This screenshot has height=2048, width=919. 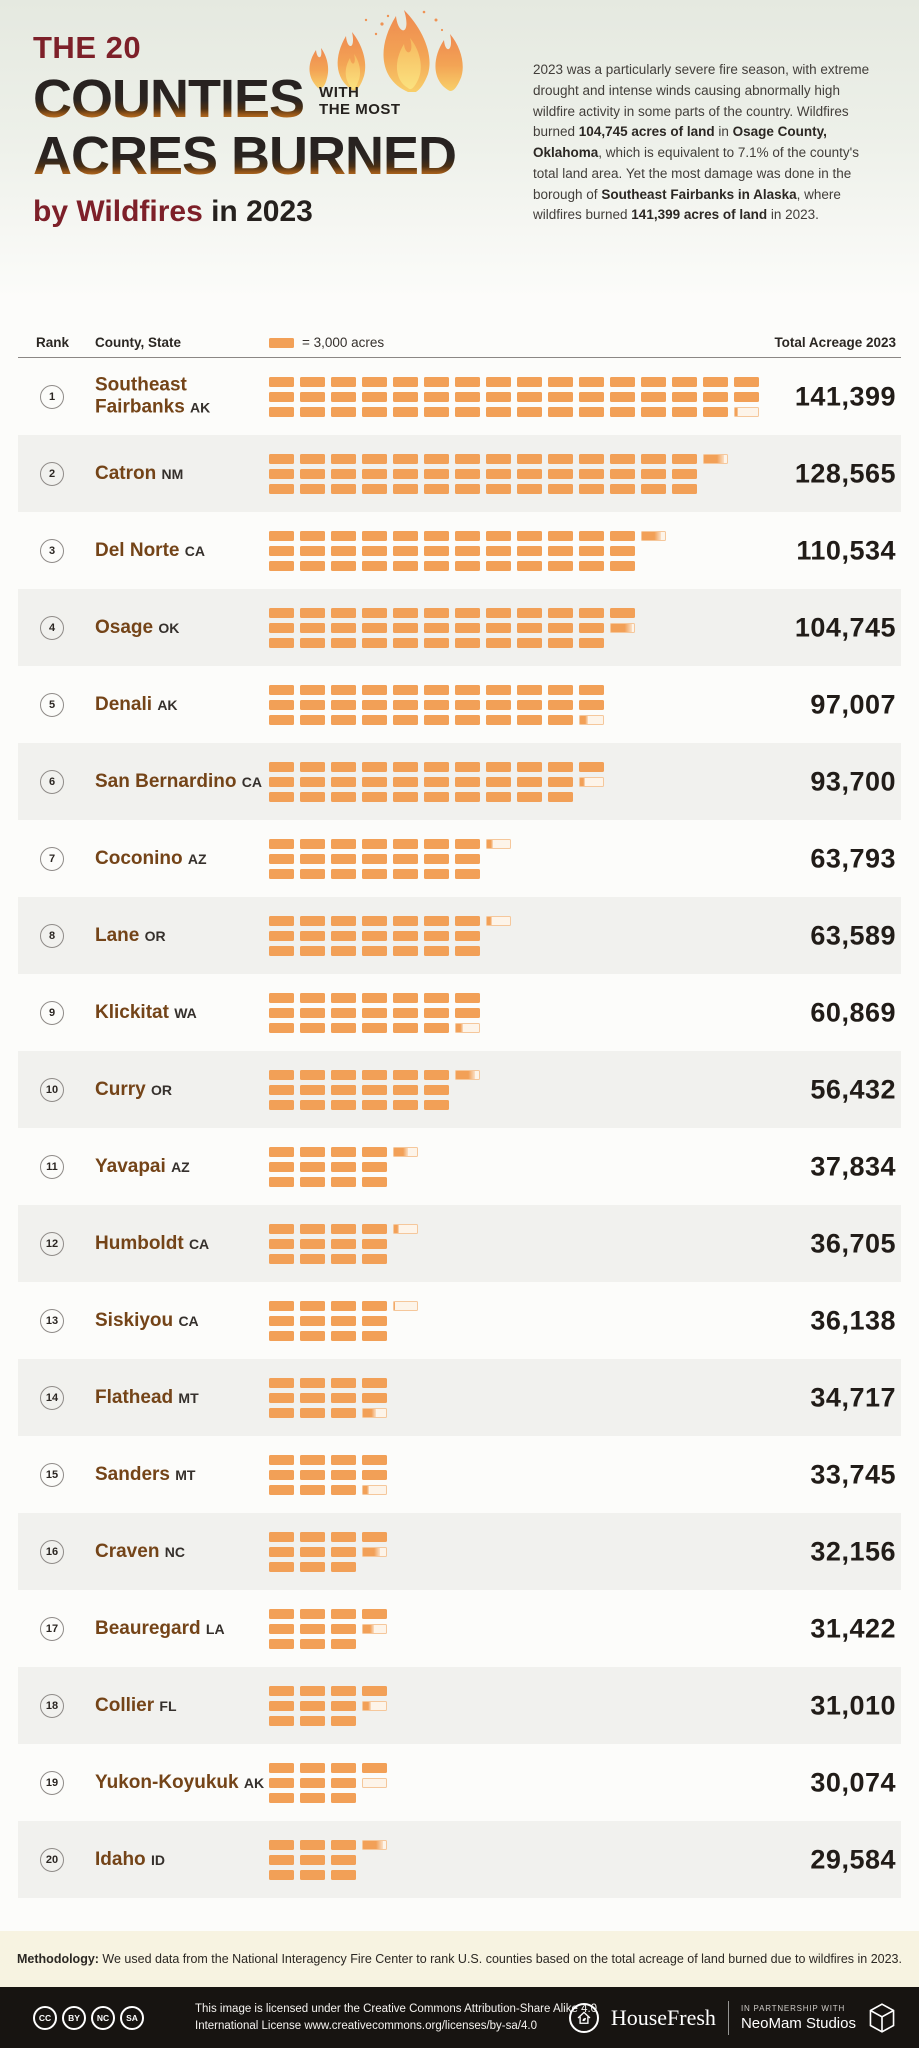 I want to click on total-acreage-value: 29,584, so click(x=853, y=1859).